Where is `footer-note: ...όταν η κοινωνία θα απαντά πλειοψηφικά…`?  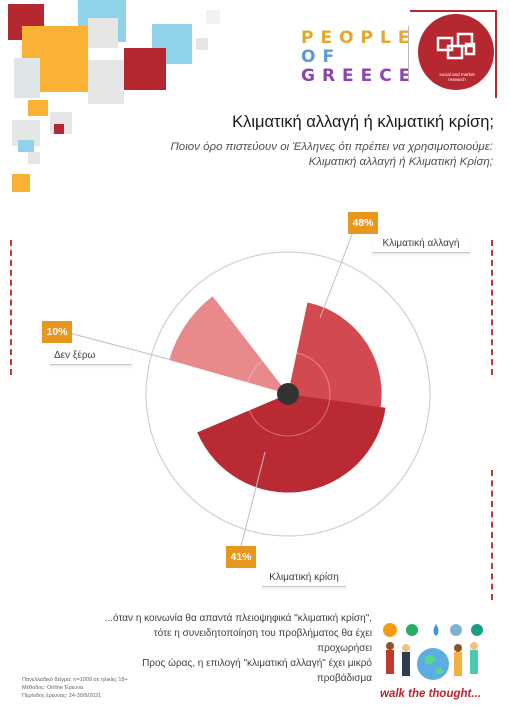 footer-note: ...όταν η κοινωνία θα απαντά πλειοψηφικά… is located at coordinates (236, 648).